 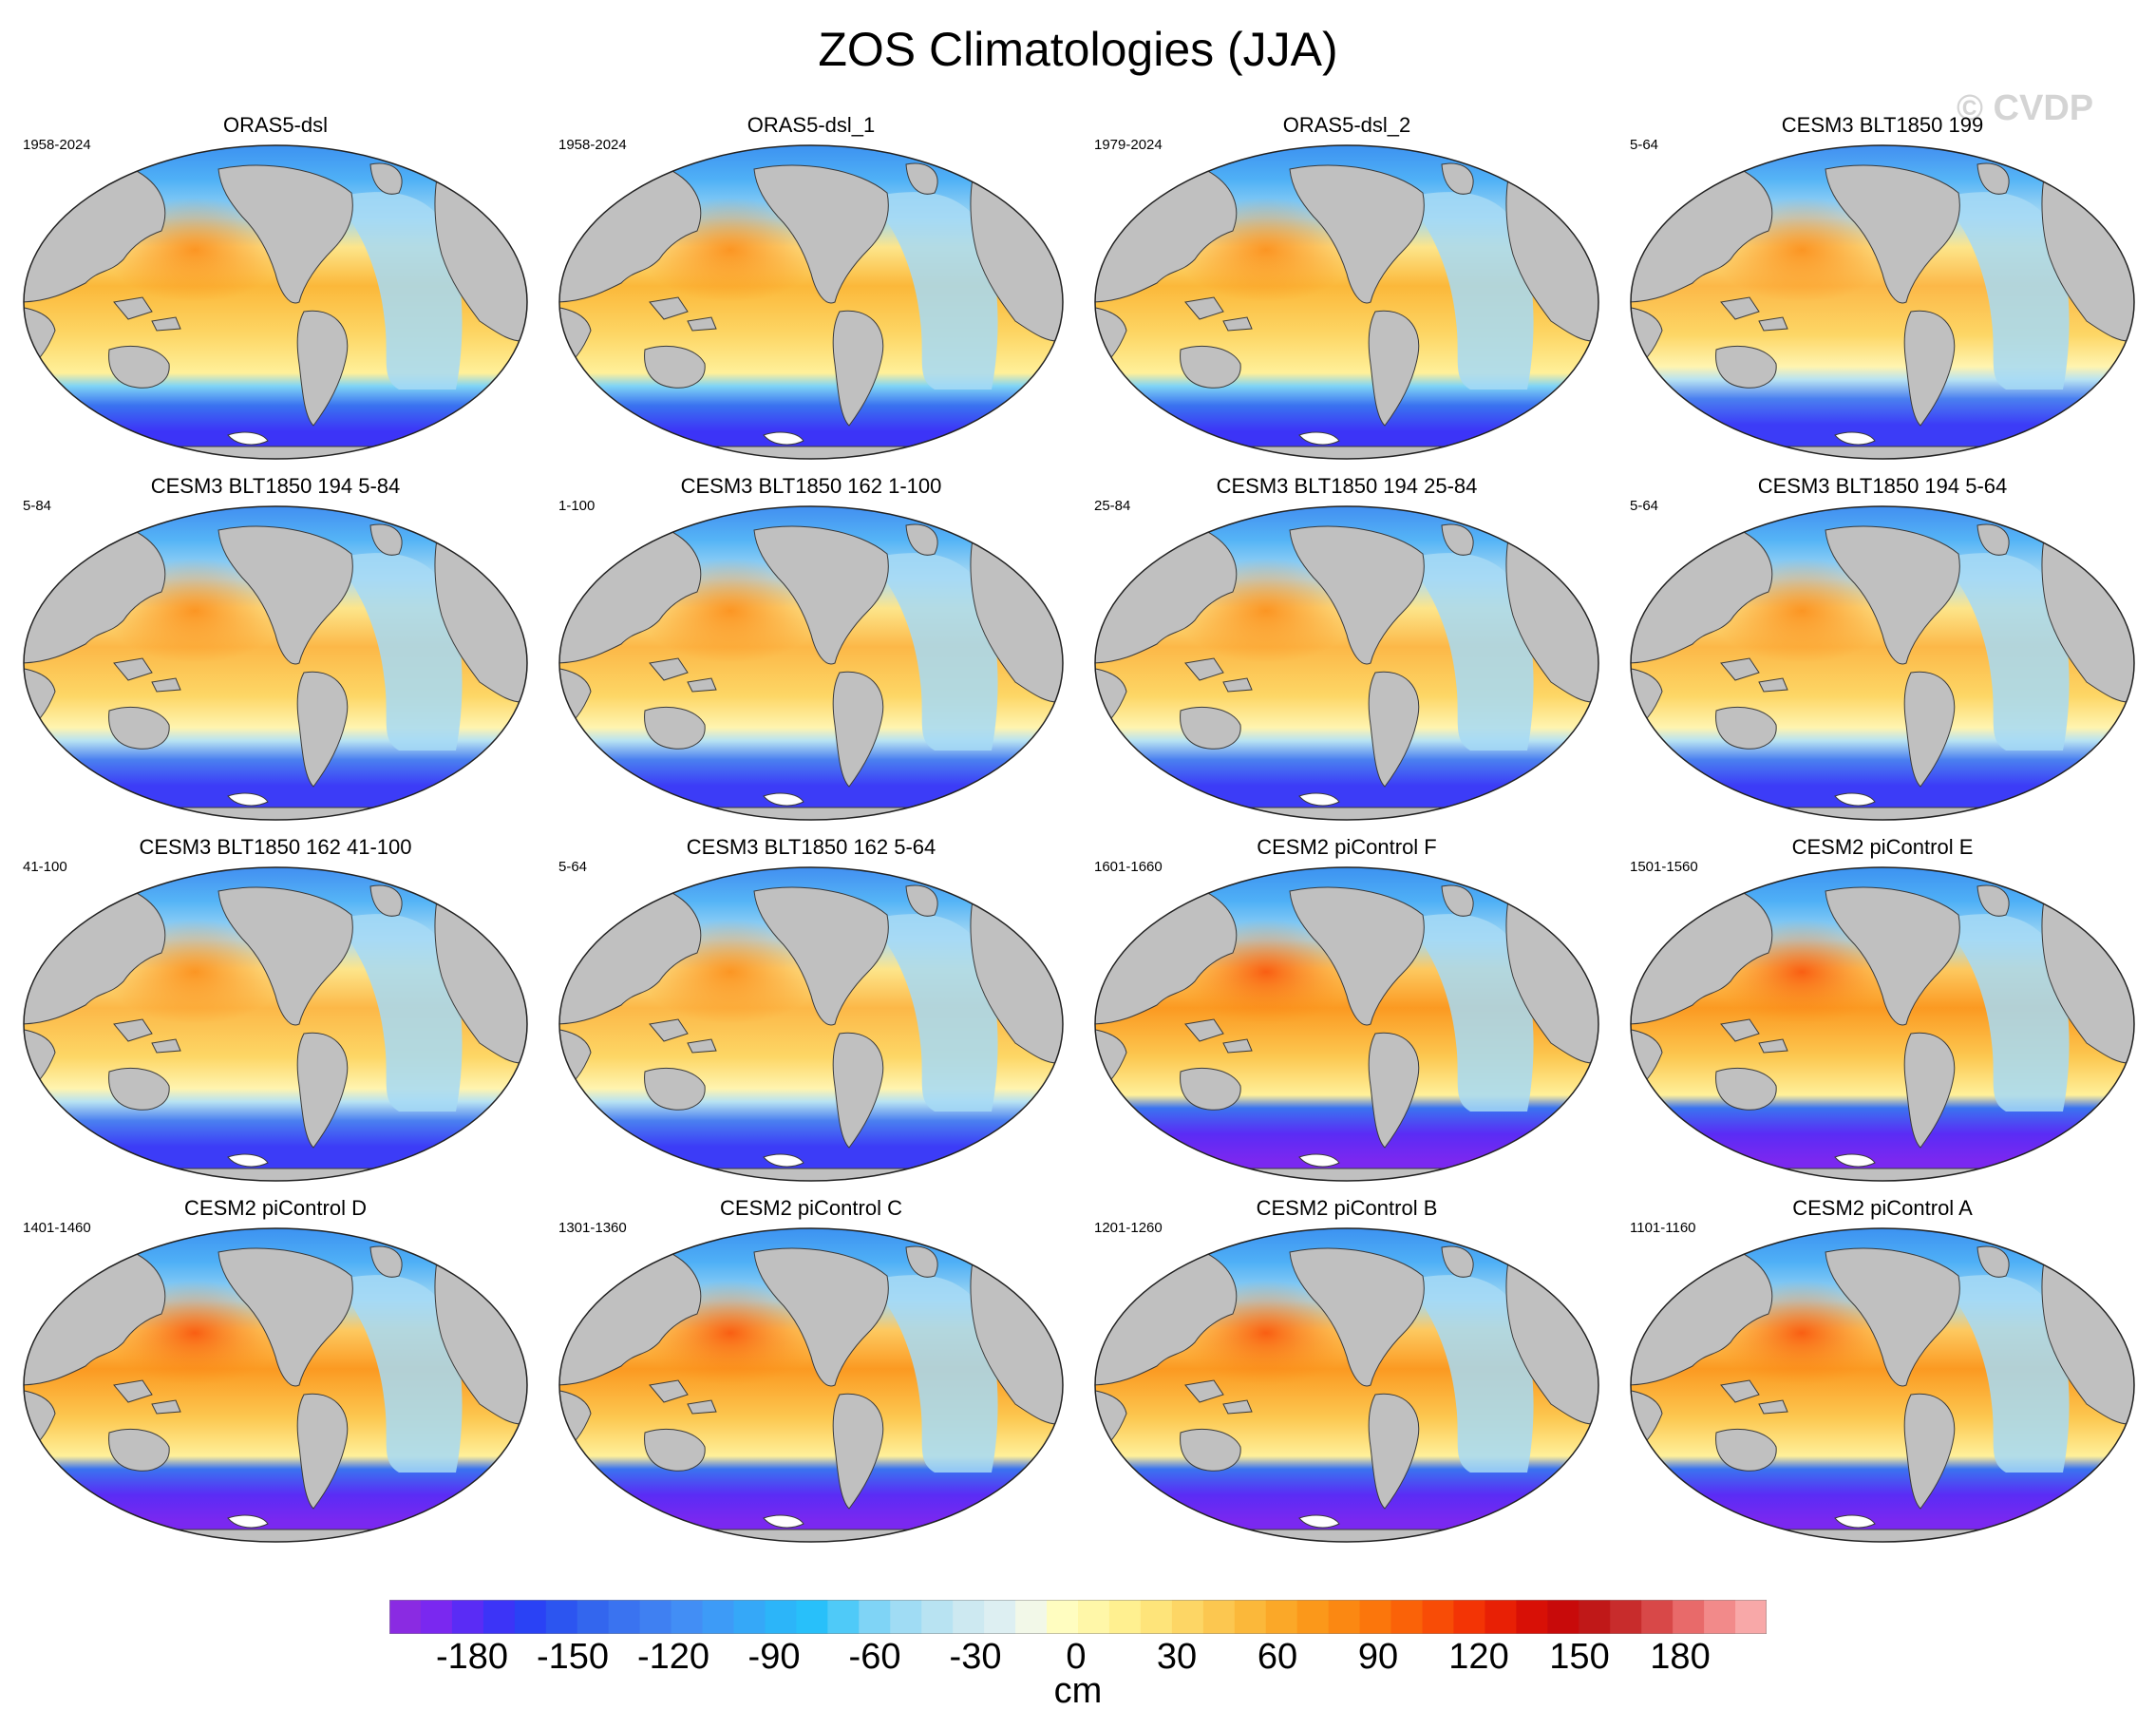 I want to click on colorbar-tick-label: 180, so click(x=1680, y=1657).